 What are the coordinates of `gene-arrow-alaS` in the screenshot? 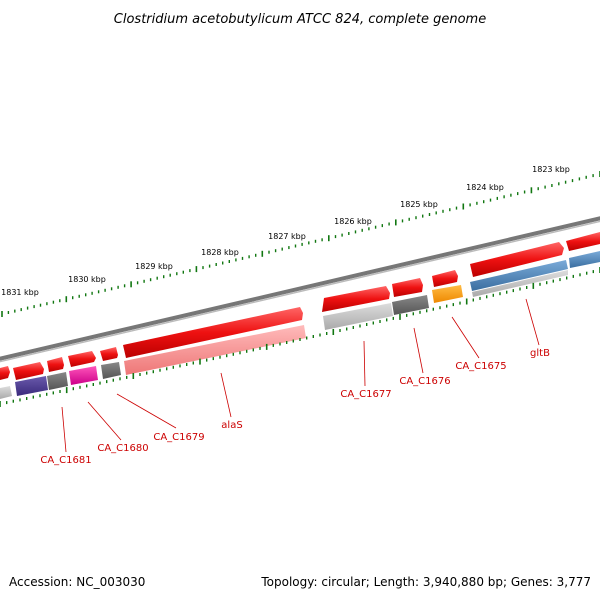 It's located at (213, 332).